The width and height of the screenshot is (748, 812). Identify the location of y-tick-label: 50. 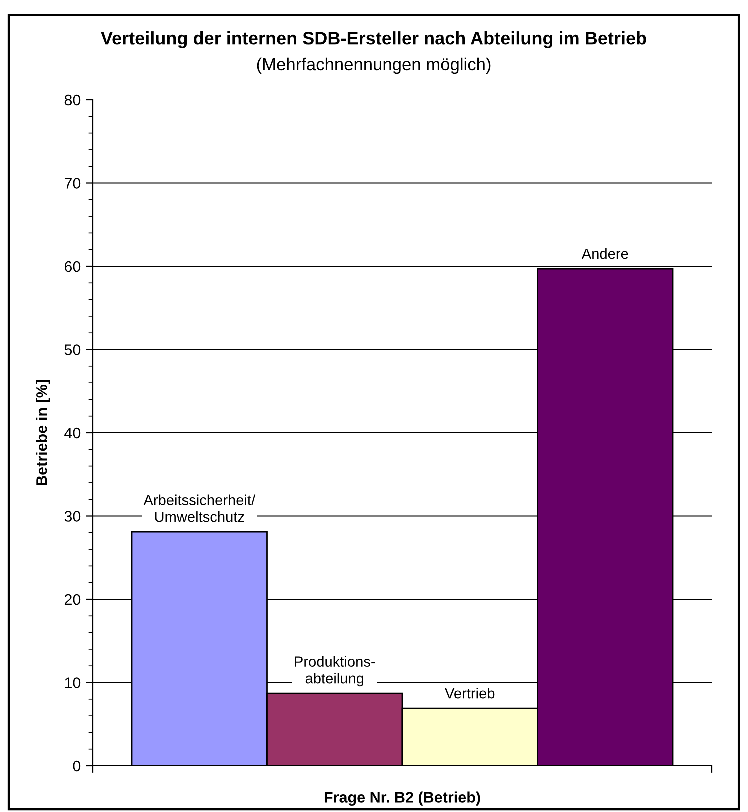
(72, 350).